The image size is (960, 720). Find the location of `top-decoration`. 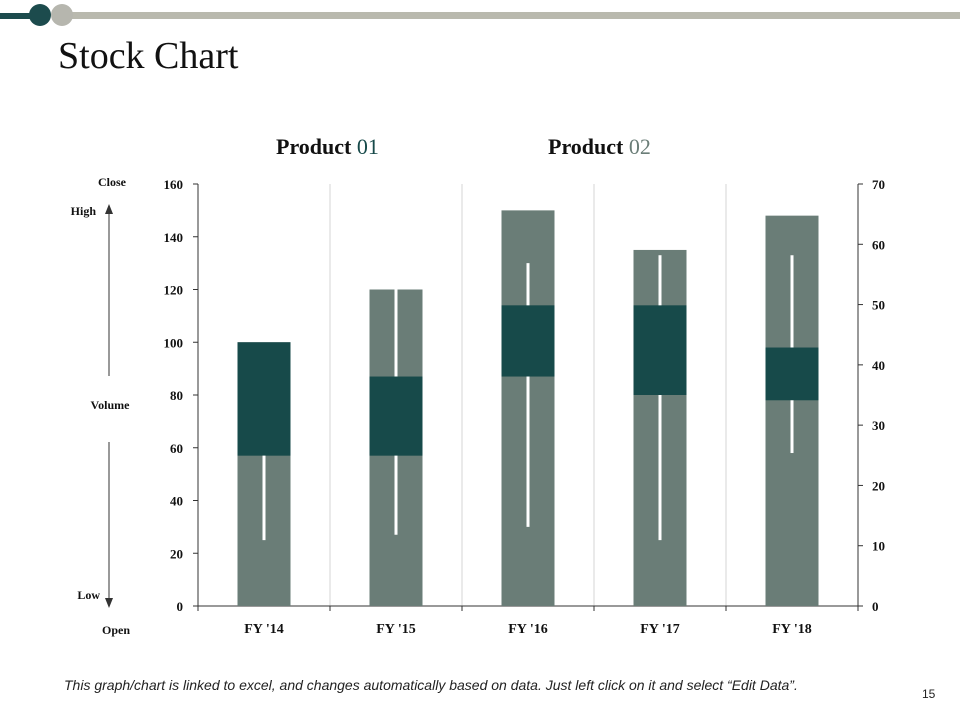

top-decoration is located at coordinates (480, 15).